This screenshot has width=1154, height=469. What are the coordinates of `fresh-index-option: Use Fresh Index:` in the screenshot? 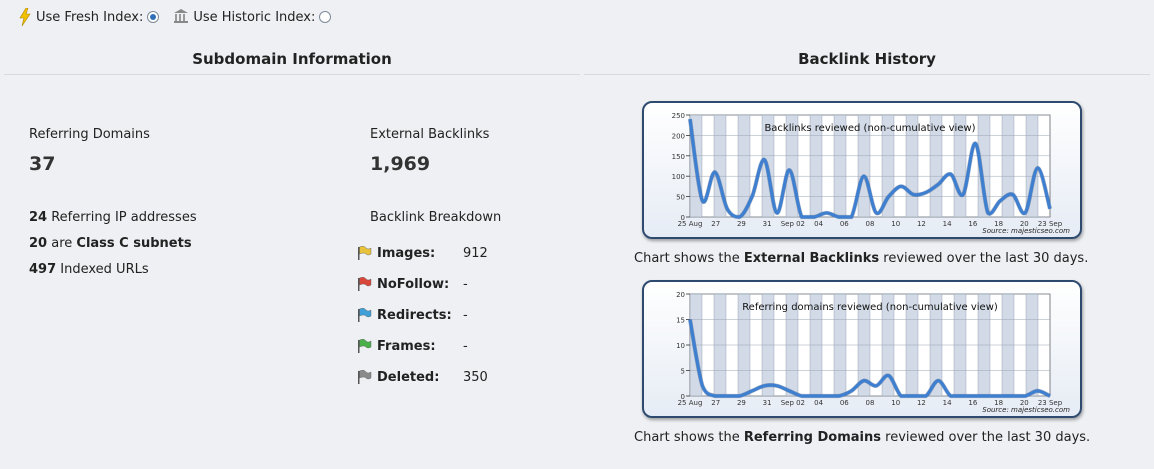 It's located at (89, 17).